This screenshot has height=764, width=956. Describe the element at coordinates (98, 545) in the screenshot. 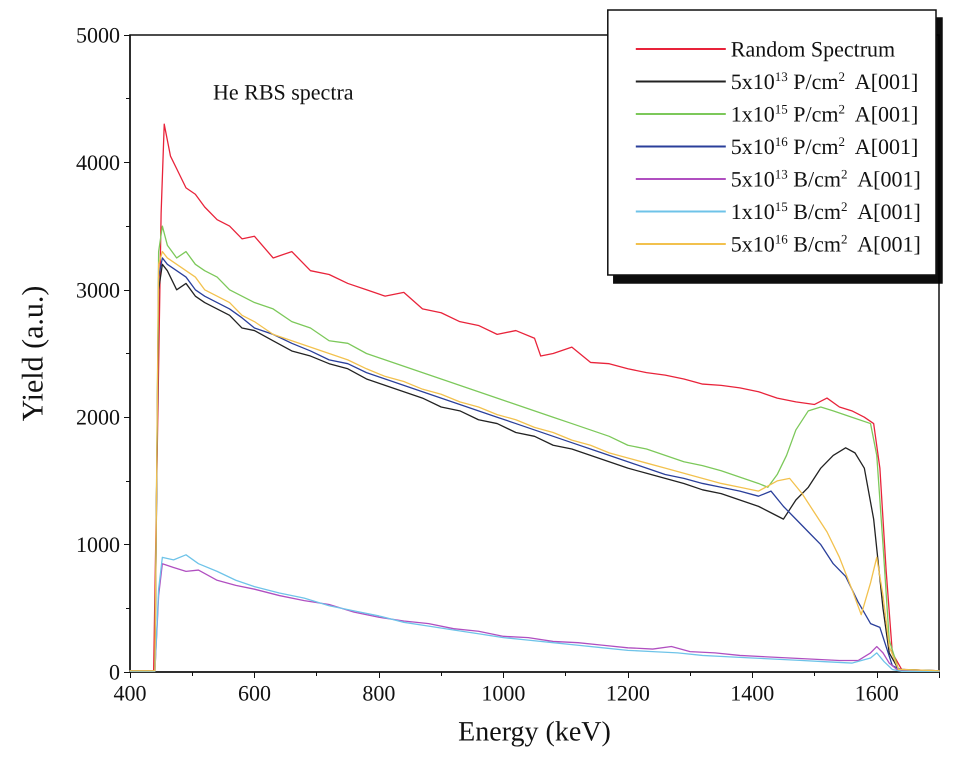

I see `y-tick-label: 1000` at that location.